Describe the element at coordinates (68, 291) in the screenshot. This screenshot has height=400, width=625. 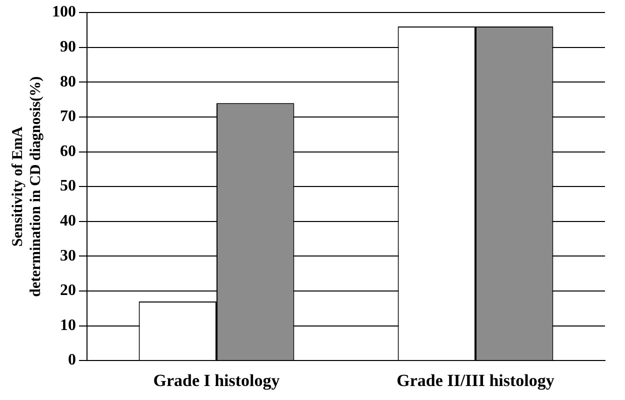
I see `y-tick-label: 20` at that location.